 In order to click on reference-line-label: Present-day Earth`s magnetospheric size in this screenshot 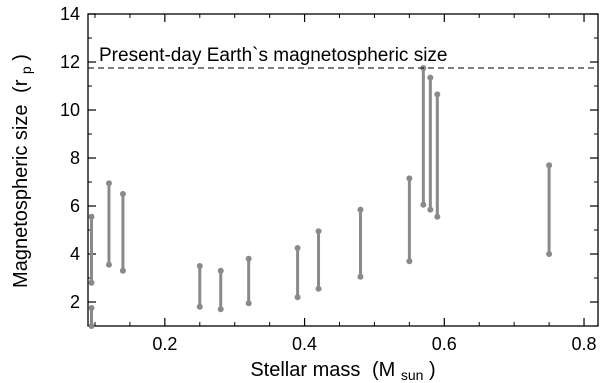, I will do `click(273, 55)`.